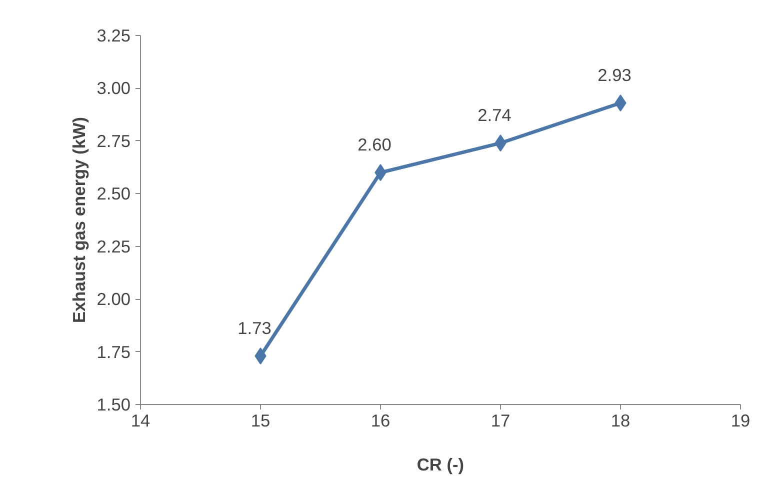 The width and height of the screenshot is (762, 477). Describe the element at coordinates (740, 420) in the screenshot. I see `x-tick-label: 19` at that location.